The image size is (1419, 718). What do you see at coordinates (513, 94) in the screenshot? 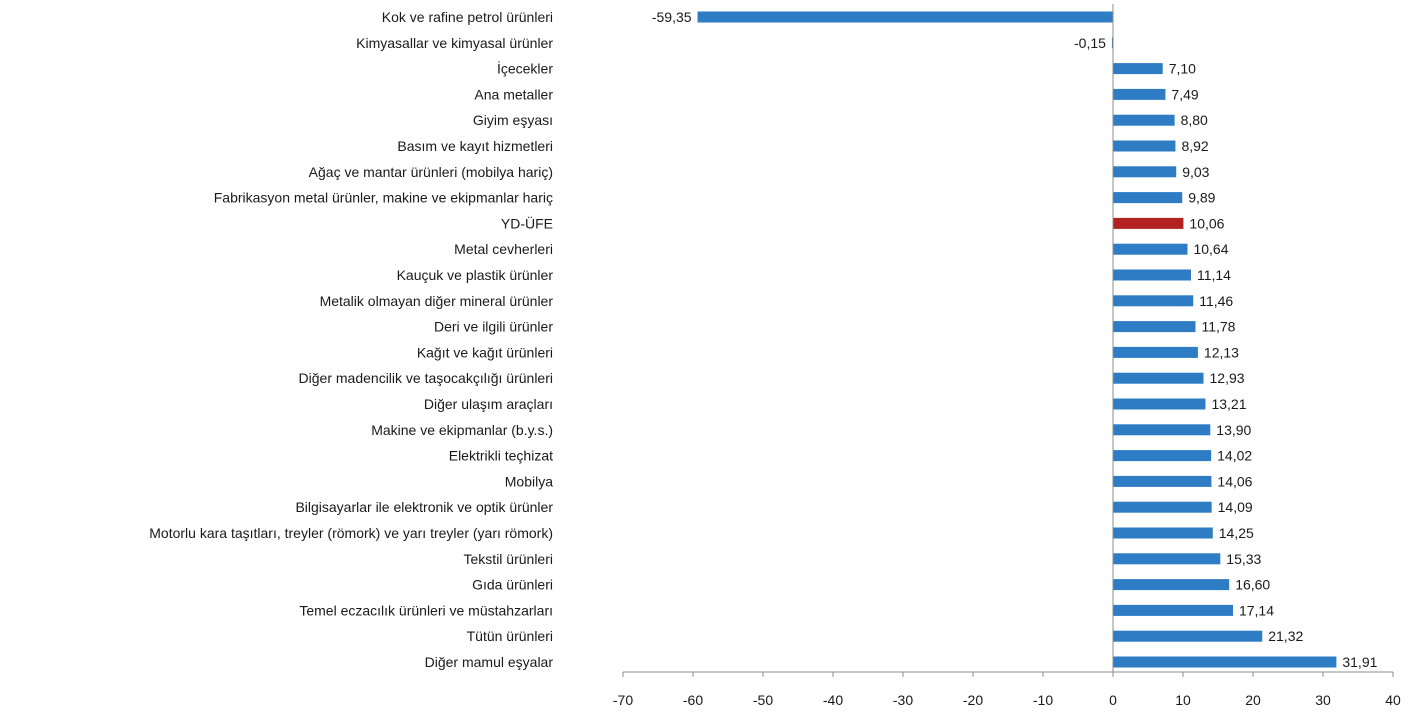
I see `category-label-3: Ana metaller` at bounding box center [513, 94].